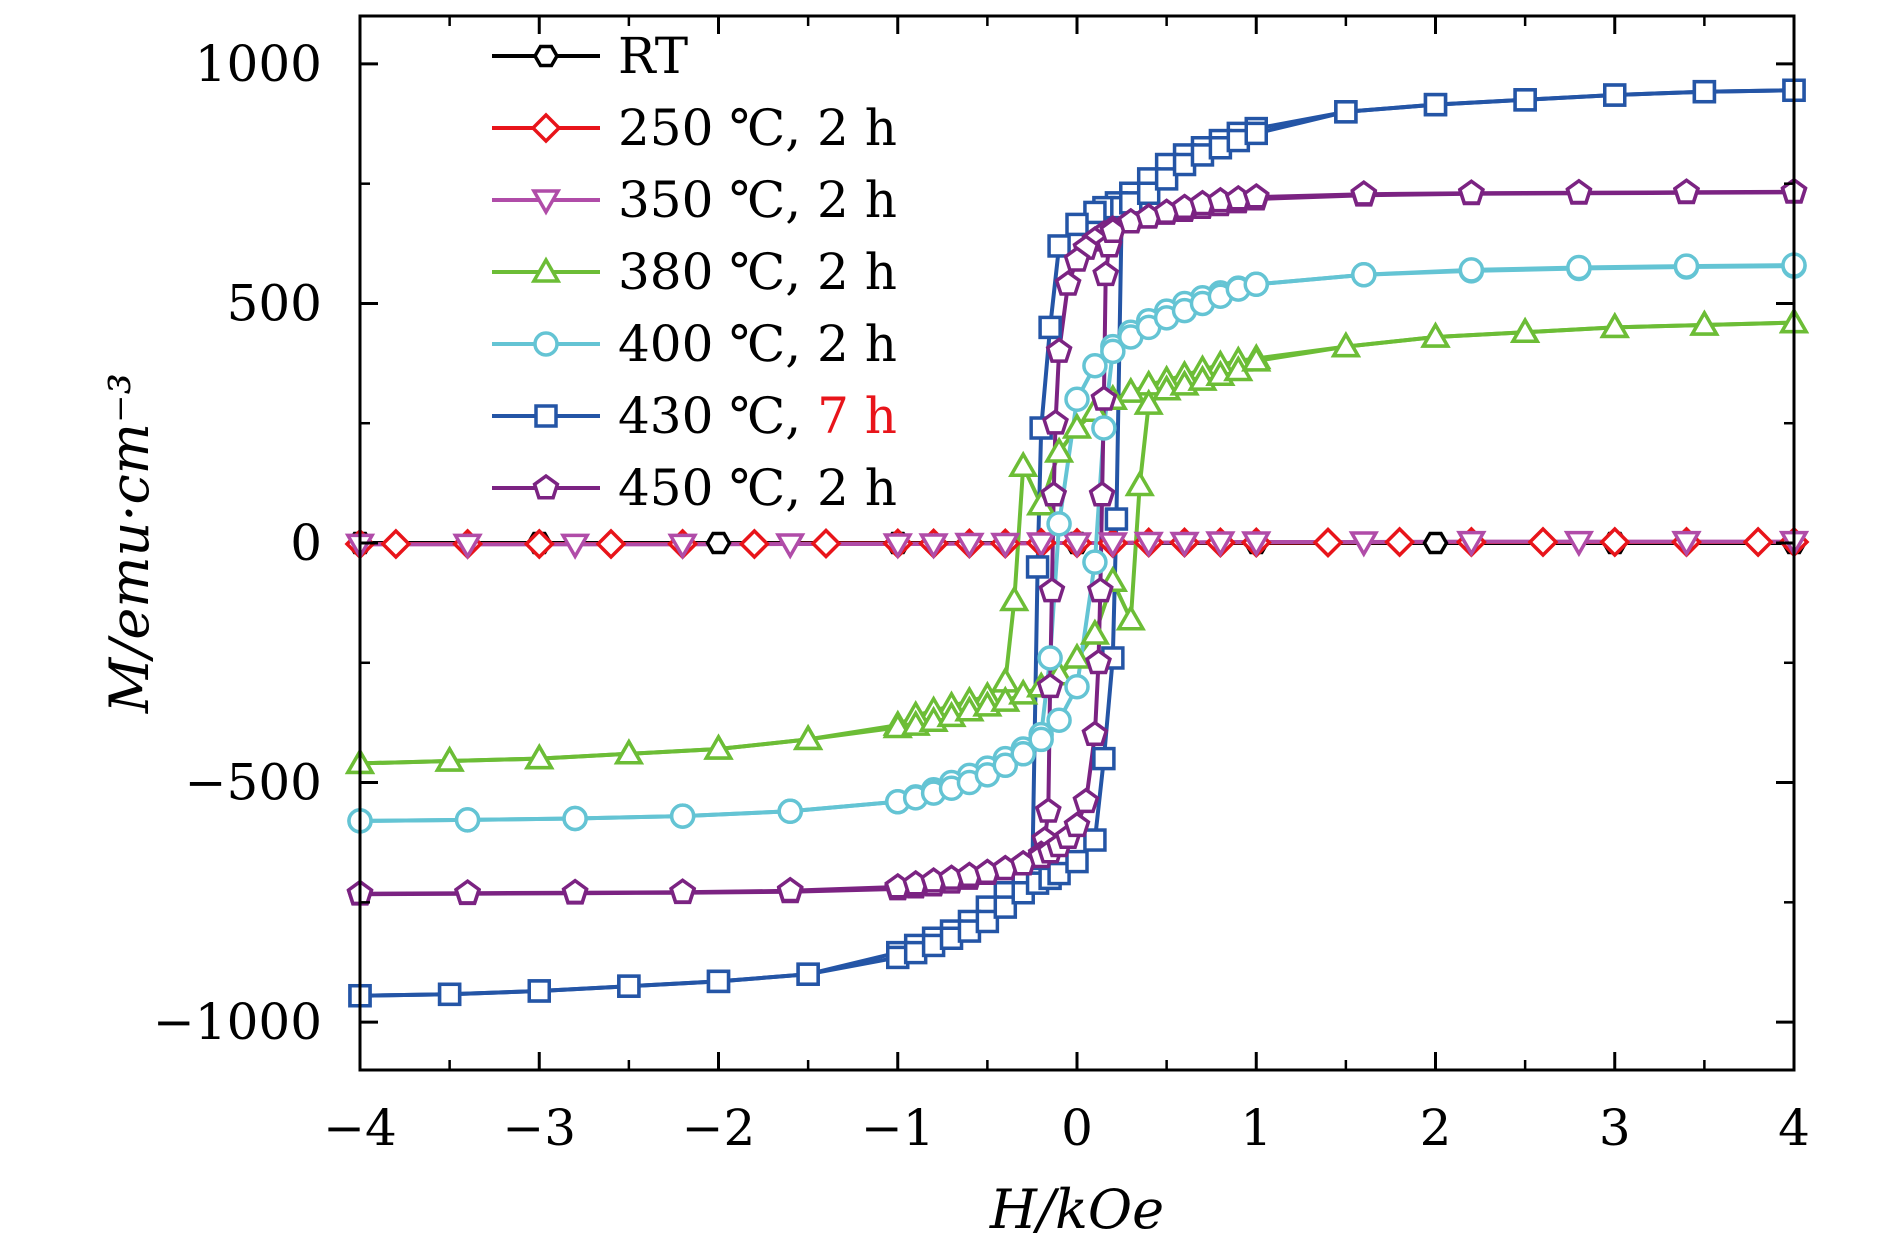 This screenshot has height=1252, width=1890. I want to click on legend-entry: 450 ℃, 2 h, so click(694, 488).